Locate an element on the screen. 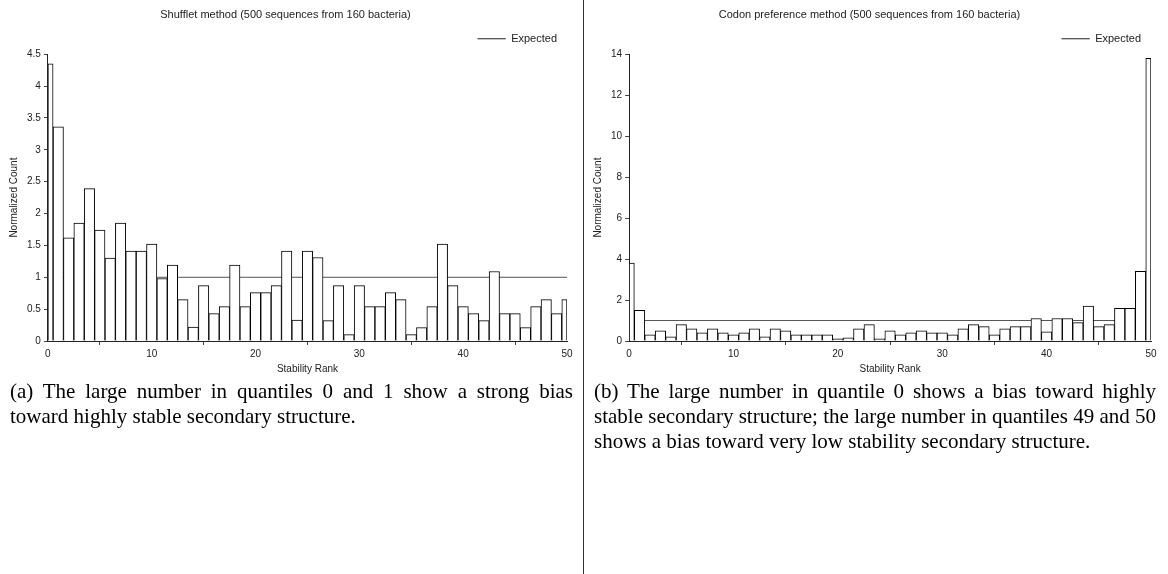 Image resolution: width=1168 pixels, height=574 pixels. y-tick-label: 6 is located at coordinates (619, 217).